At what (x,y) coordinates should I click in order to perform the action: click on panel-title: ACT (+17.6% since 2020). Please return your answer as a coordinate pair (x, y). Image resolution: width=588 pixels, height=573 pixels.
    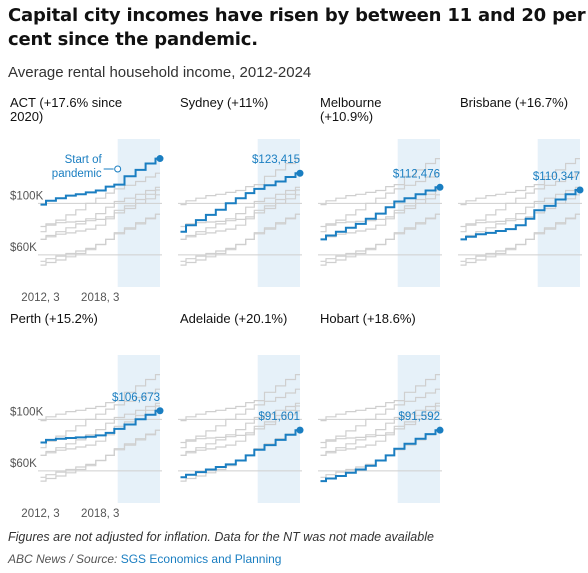
    Looking at the image, I should click on (66, 109).